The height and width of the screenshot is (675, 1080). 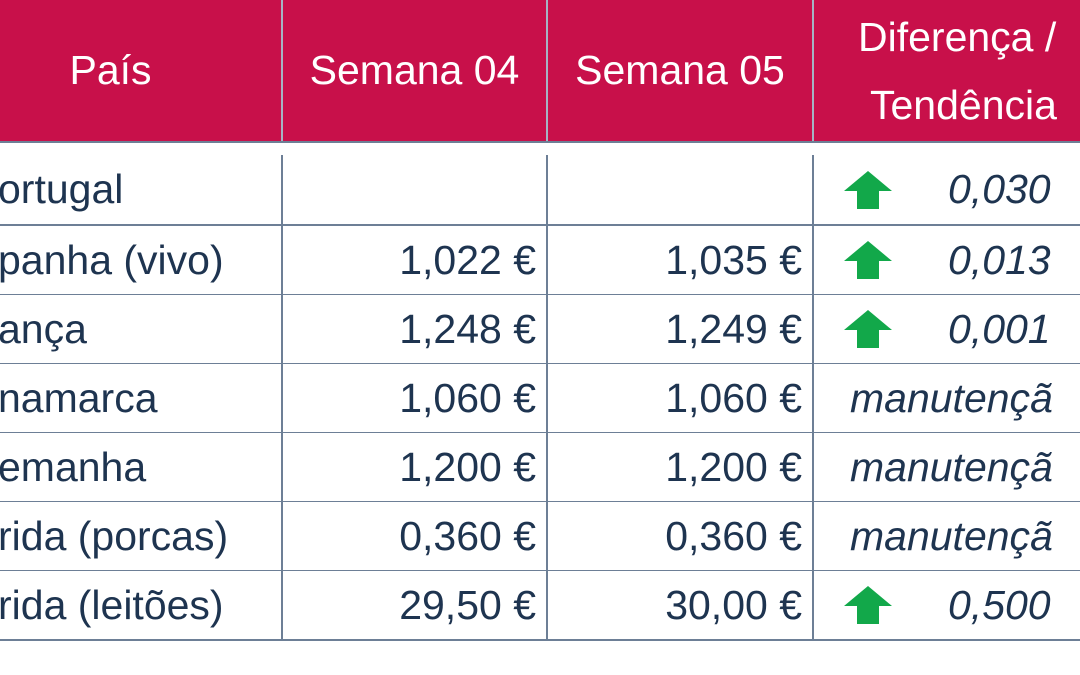 What do you see at coordinates (540, 148) in the screenshot?
I see `header-separator` at bounding box center [540, 148].